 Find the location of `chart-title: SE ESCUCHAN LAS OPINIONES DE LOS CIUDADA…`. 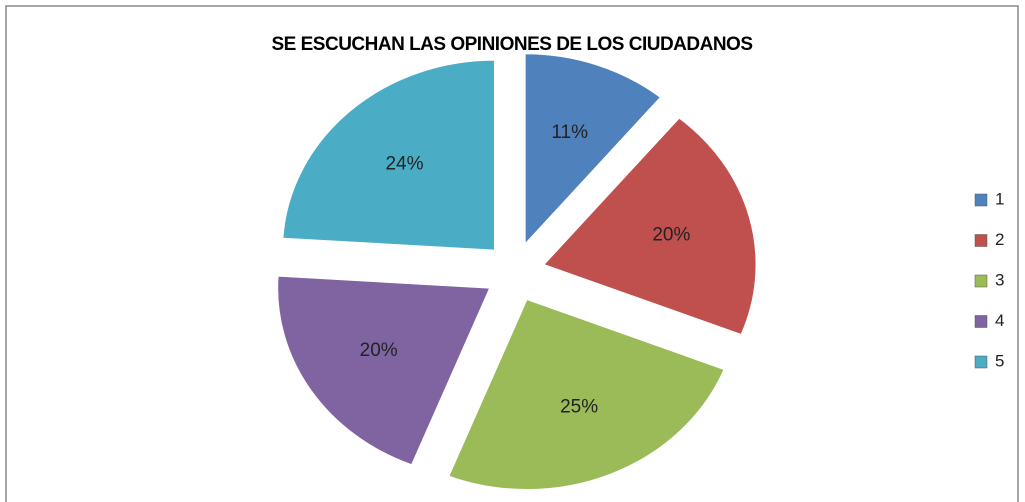

chart-title: SE ESCUCHAN LAS OPINIONES DE LOS CIUDADA… is located at coordinates (512, 44).